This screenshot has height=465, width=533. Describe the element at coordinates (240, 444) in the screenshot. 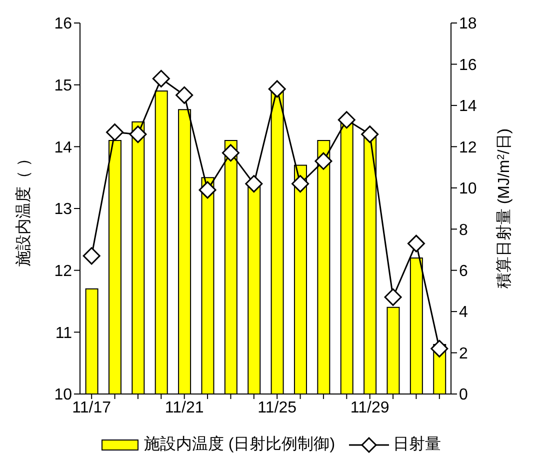

I see `legend-label: 施設内温度 (日射比例制御)` at that location.